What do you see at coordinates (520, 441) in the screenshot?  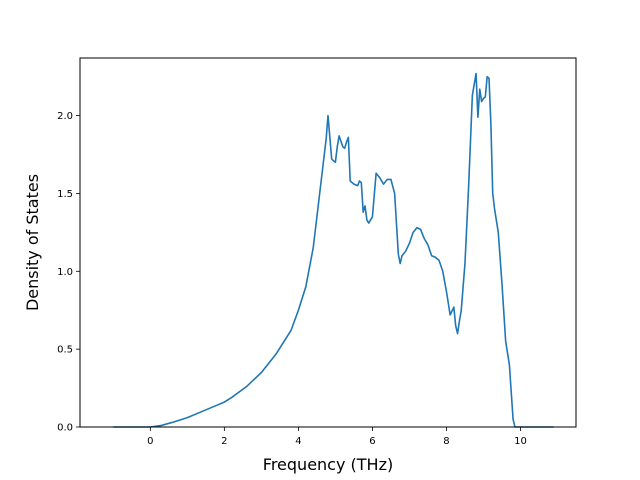 I see `x-tick-label: 10` at bounding box center [520, 441].